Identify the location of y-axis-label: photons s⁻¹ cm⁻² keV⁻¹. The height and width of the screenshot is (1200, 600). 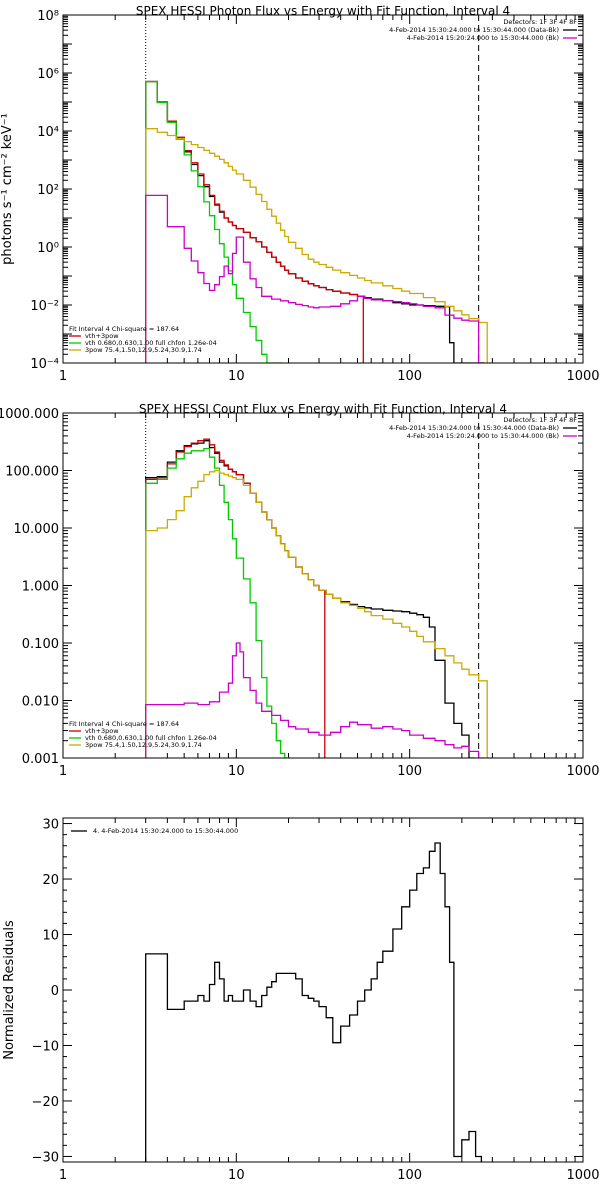
(7, 189).